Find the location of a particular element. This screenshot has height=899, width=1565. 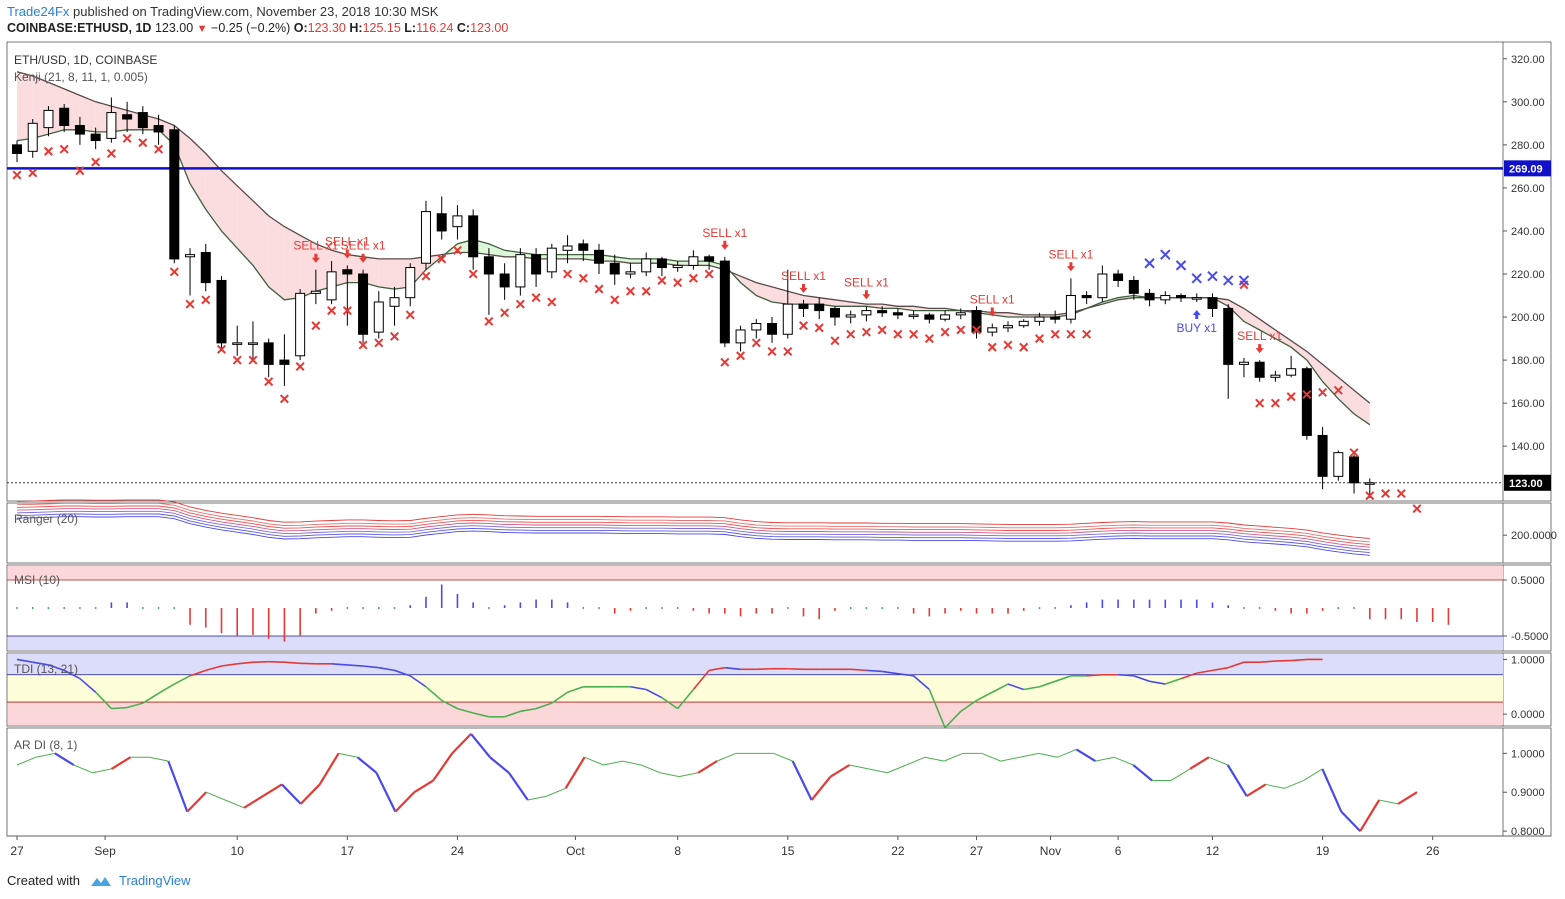

down-arrow-icon: ▼ is located at coordinates (202, 29).